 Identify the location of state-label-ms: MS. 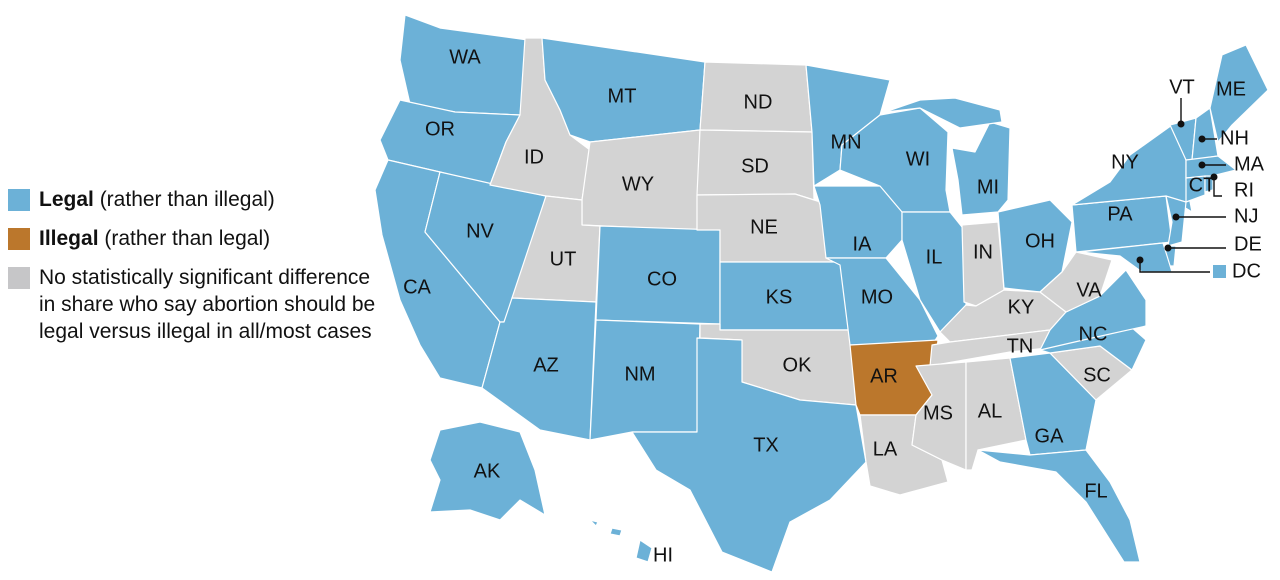
(938, 413).